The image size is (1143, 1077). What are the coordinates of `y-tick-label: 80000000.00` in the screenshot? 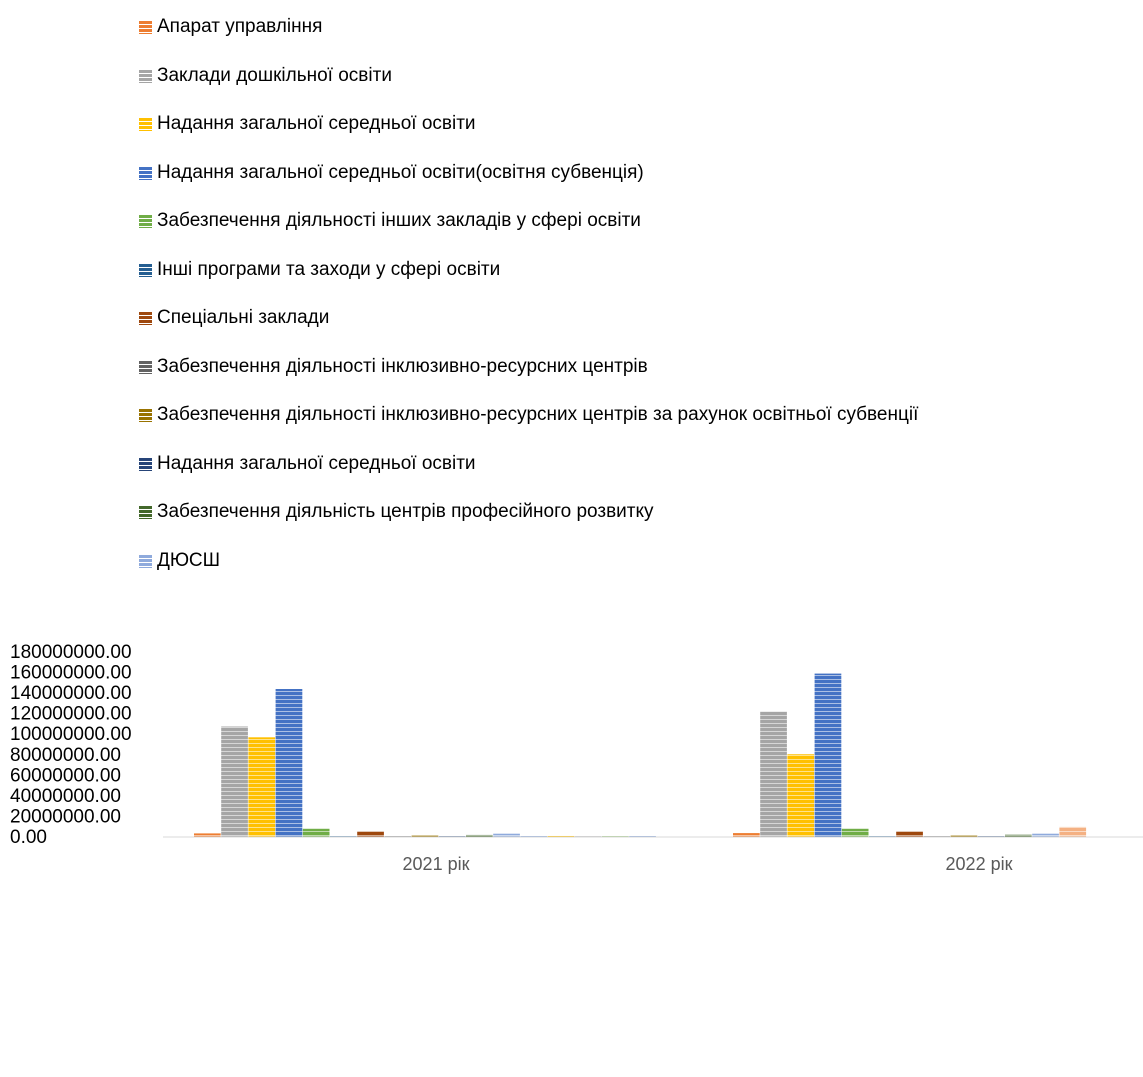 It's located at (65, 755).